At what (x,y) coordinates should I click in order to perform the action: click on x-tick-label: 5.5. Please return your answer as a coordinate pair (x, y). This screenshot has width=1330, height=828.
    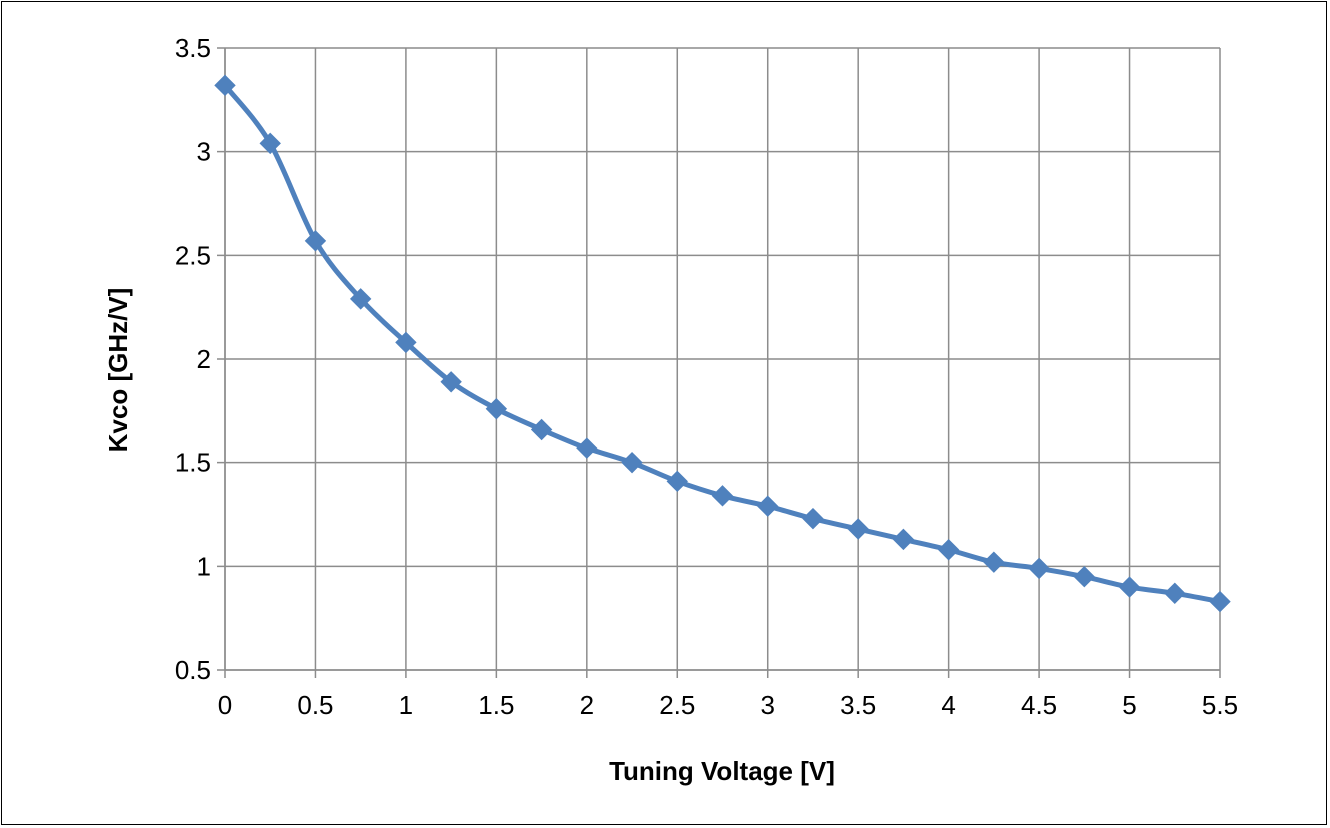
    Looking at the image, I should click on (1220, 705).